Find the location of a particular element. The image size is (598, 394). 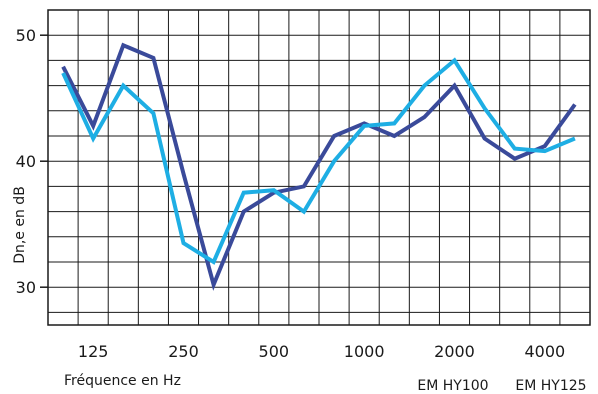

legend: EM HY100 EM HY125 is located at coordinates (501, 386).